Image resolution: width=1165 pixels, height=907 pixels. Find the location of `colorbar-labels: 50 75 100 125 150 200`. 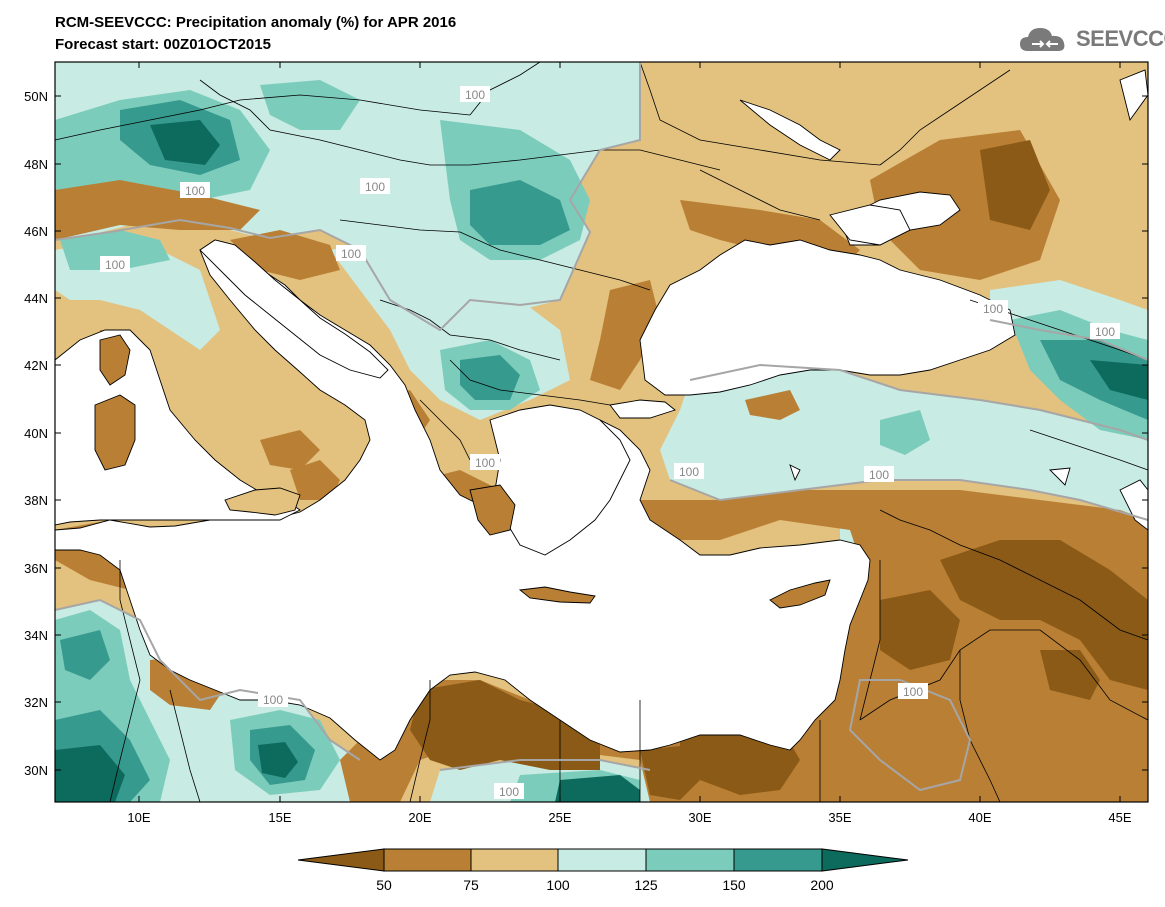

colorbar-labels: 50 75 100 125 150 200 is located at coordinates (605, 885).